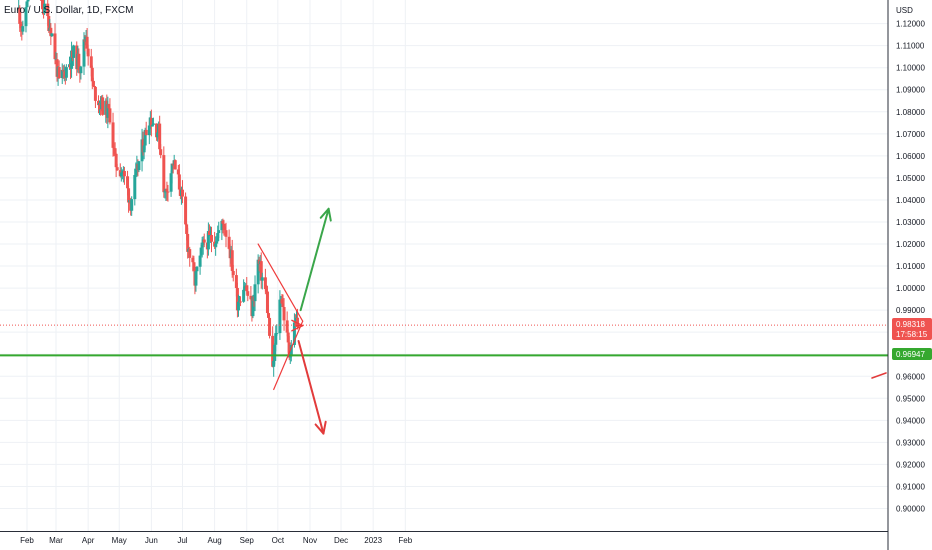  What do you see at coordinates (311, 387) in the screenshot?
I see `bearish-arrow-shaft` at bounding box center [311, 387].